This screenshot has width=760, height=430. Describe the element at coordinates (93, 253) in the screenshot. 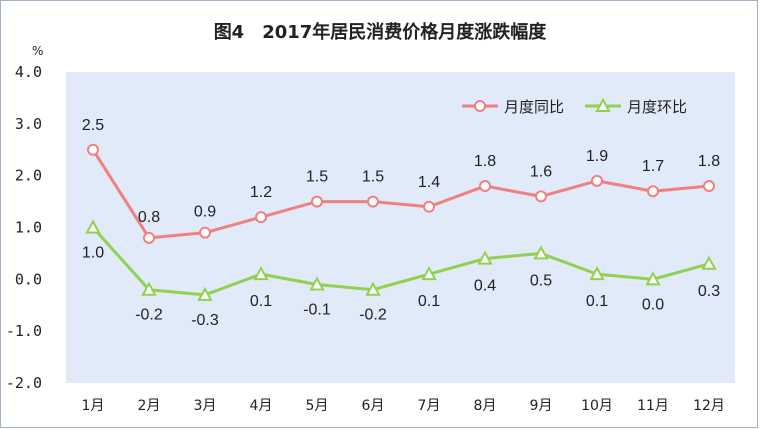

I see `data-label-mom: 1.0` at that location.